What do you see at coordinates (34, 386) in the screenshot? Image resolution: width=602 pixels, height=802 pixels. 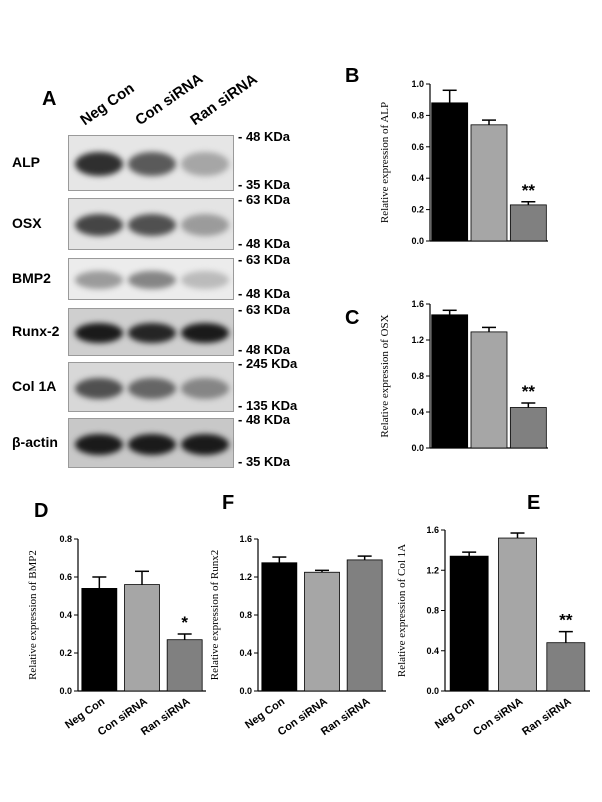 I see `blot-label: Col 1A` at bounding box center [34, 386].